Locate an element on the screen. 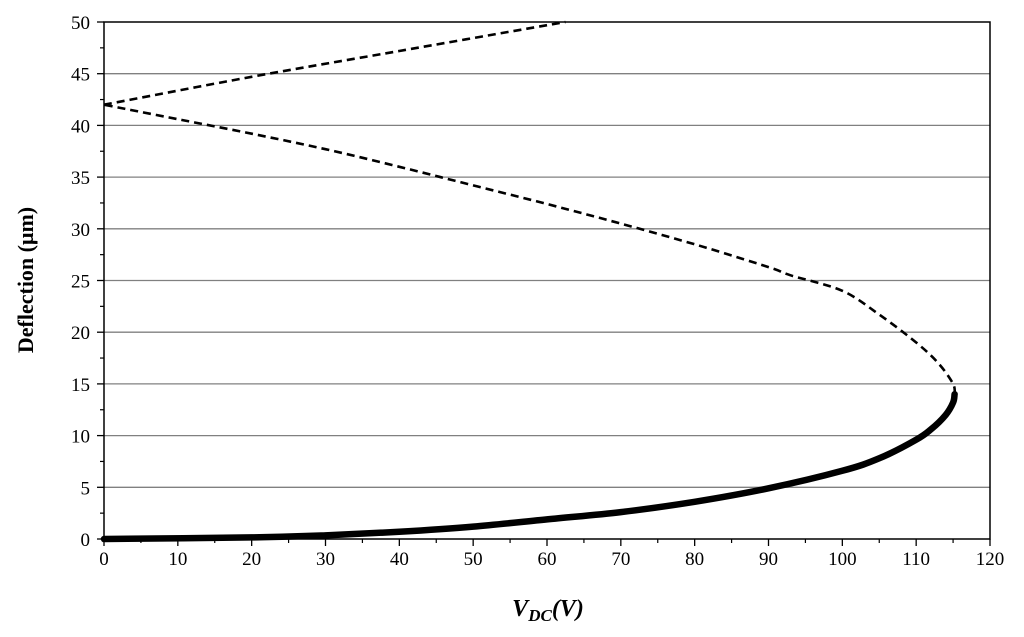 The height and width of the screenshot is (637, 1024). x-tick-label: 120 is located at coordinates (990, 559).